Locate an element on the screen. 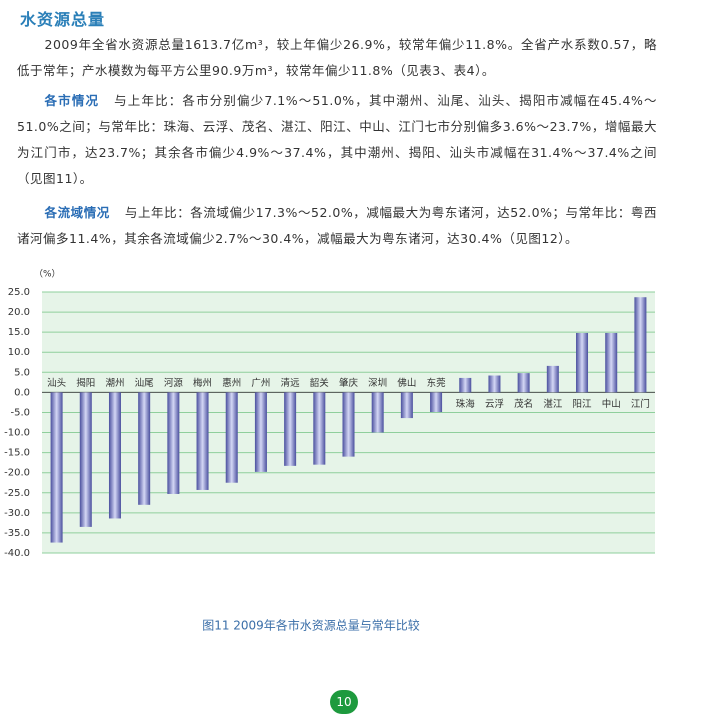  y-tick-label: -30.0 is located at coordinates (17, 513).